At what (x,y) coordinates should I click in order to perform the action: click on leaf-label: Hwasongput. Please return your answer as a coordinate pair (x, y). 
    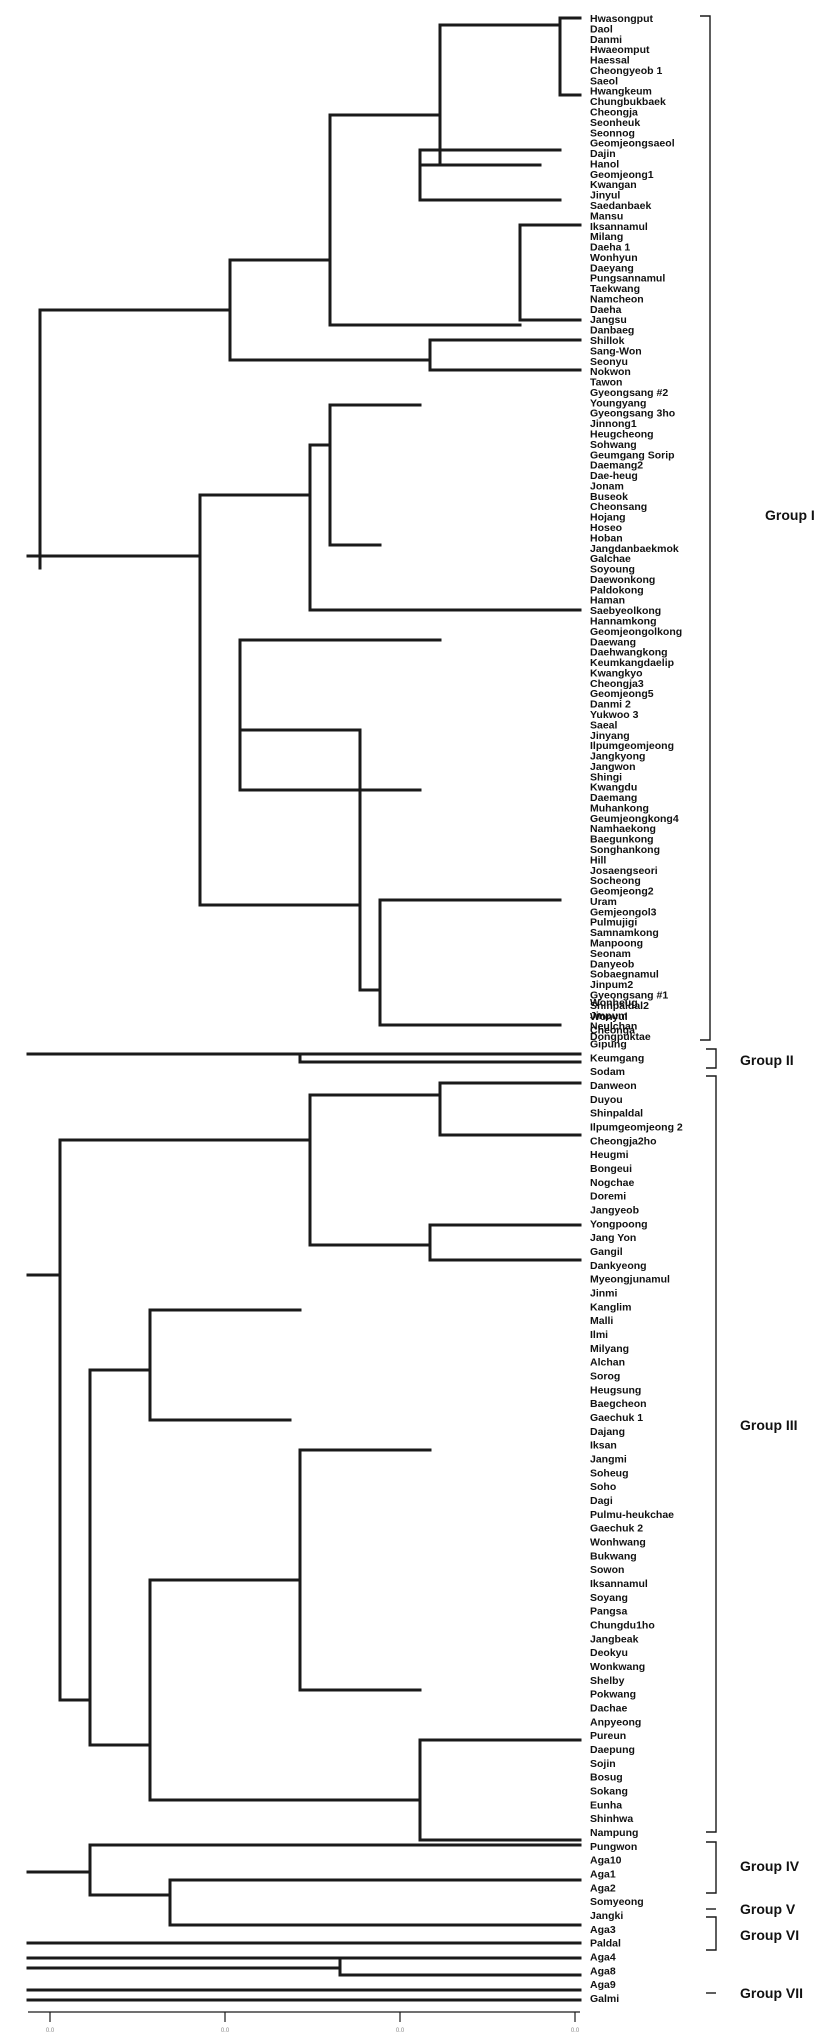
    Looking at the image, I should click on (621, 19).